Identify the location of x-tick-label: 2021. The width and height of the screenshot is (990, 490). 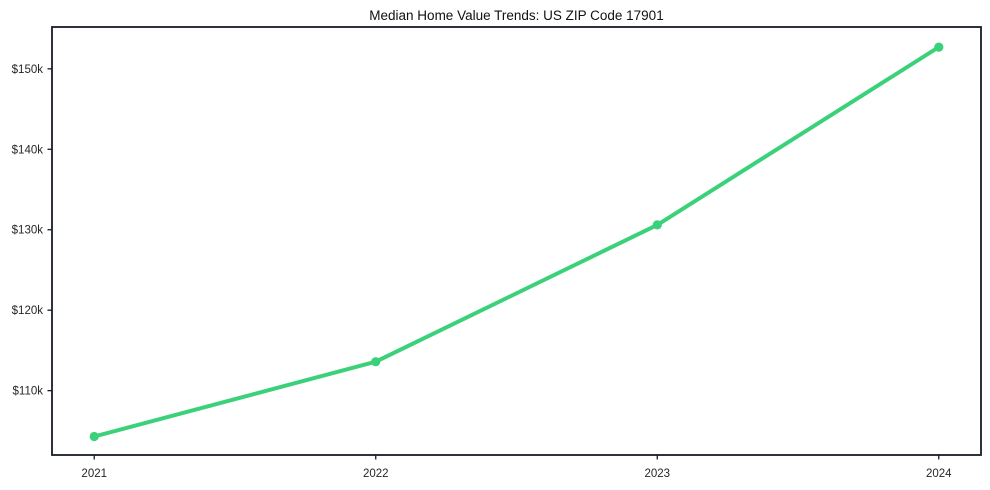
(94, 474).